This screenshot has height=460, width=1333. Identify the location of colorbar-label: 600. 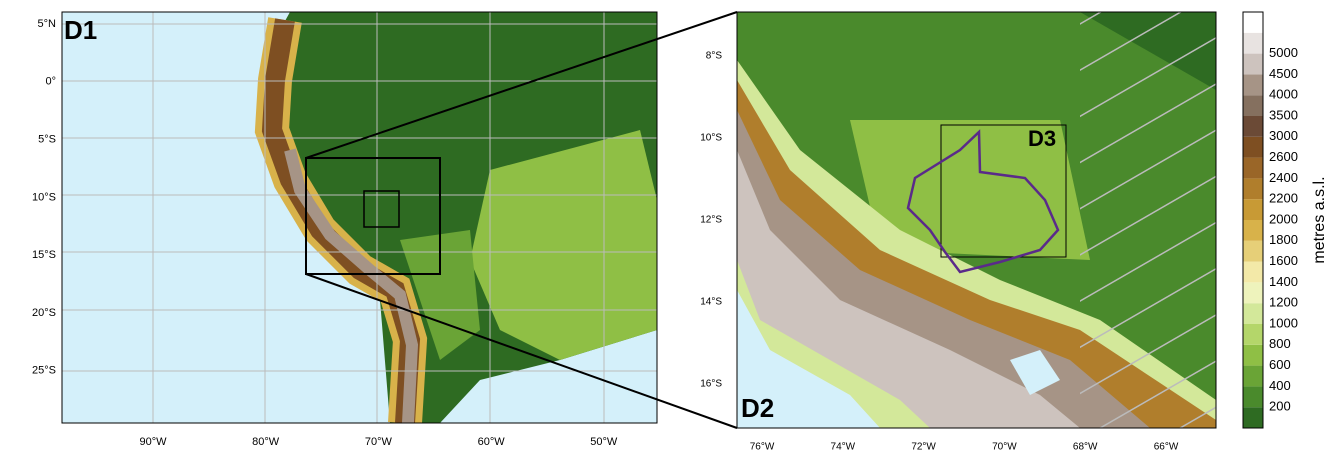
(1280, 364).